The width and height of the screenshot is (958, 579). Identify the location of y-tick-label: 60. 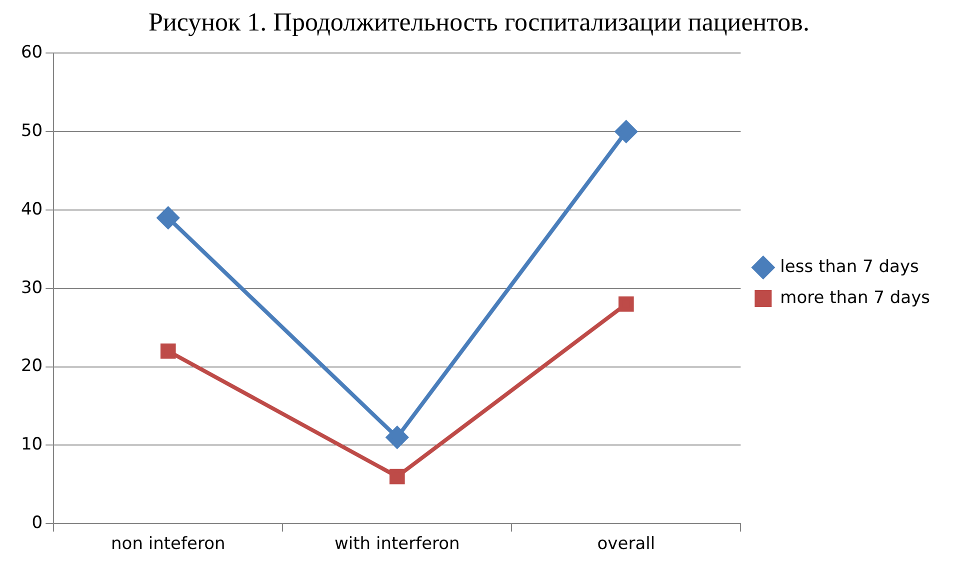
(31, 52).